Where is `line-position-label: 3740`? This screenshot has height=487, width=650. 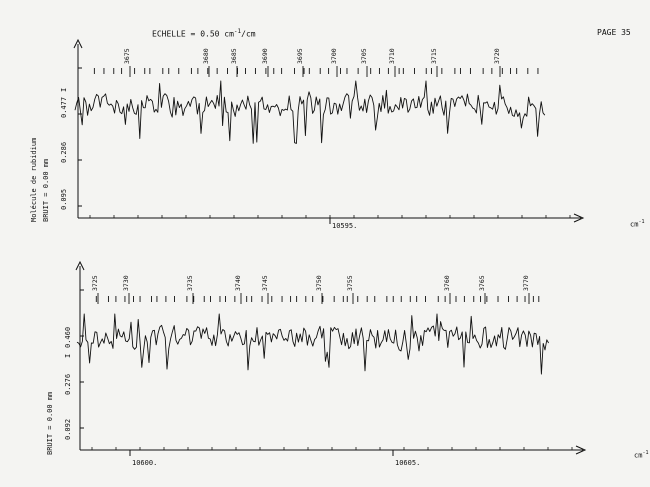
line-position-label: 3740 is located at coordinates (238, 283).